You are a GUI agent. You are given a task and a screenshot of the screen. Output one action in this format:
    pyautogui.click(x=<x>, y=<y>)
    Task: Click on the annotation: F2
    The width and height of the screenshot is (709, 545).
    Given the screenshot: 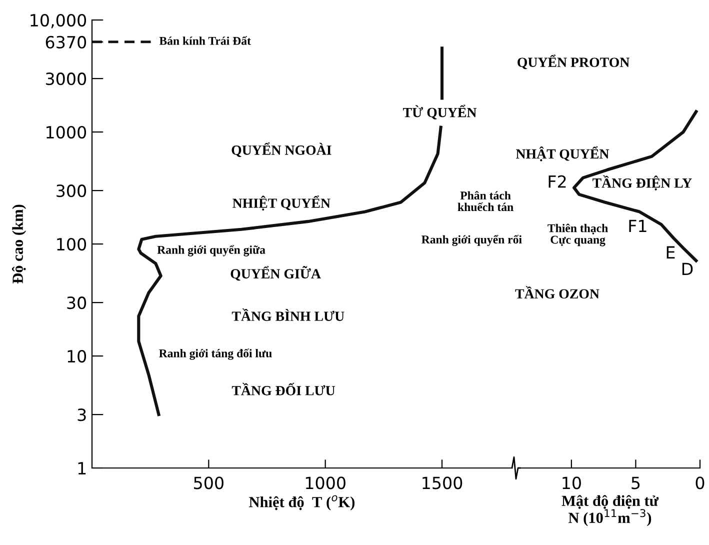 What is the action you would take?
    pyautogui.click(x=557, y=181)
    